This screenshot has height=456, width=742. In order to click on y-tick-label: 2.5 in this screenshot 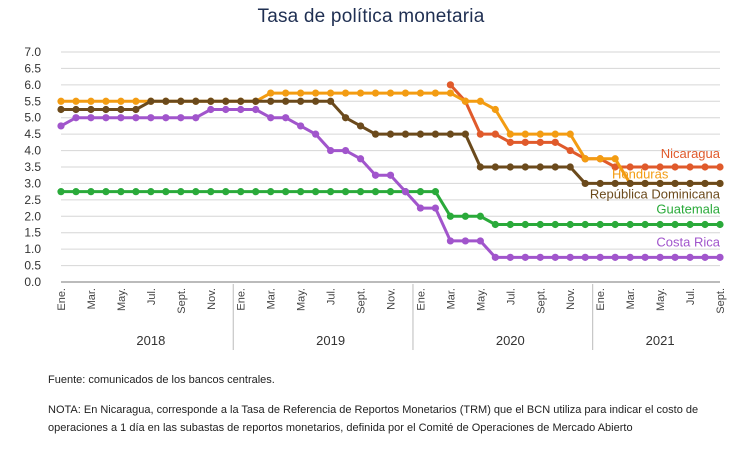, I will do `click(32, 200)`.